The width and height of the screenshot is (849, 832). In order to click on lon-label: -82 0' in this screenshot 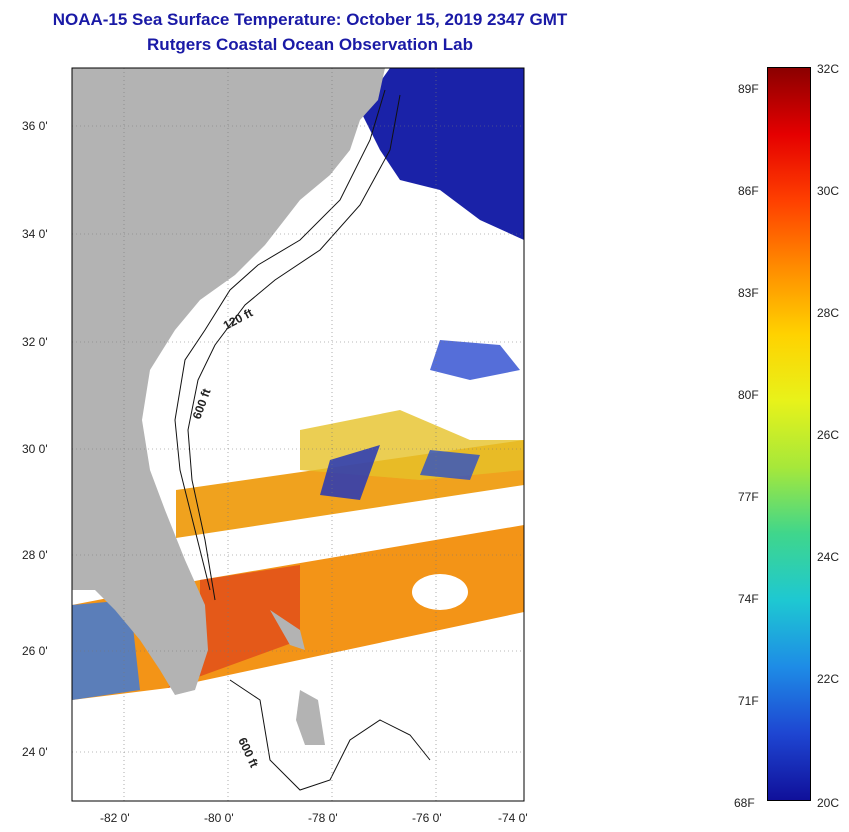, I will do `click(115, 818)`.